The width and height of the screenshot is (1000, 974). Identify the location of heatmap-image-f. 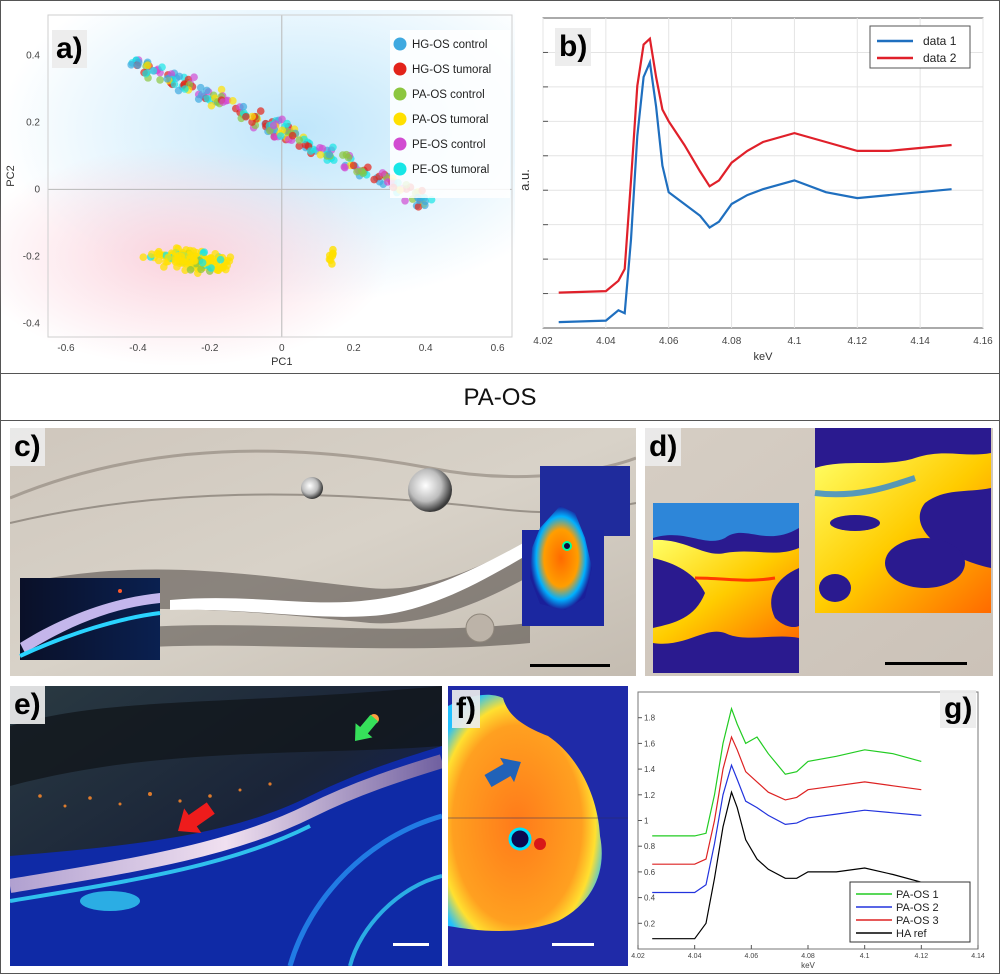
(538, 826).